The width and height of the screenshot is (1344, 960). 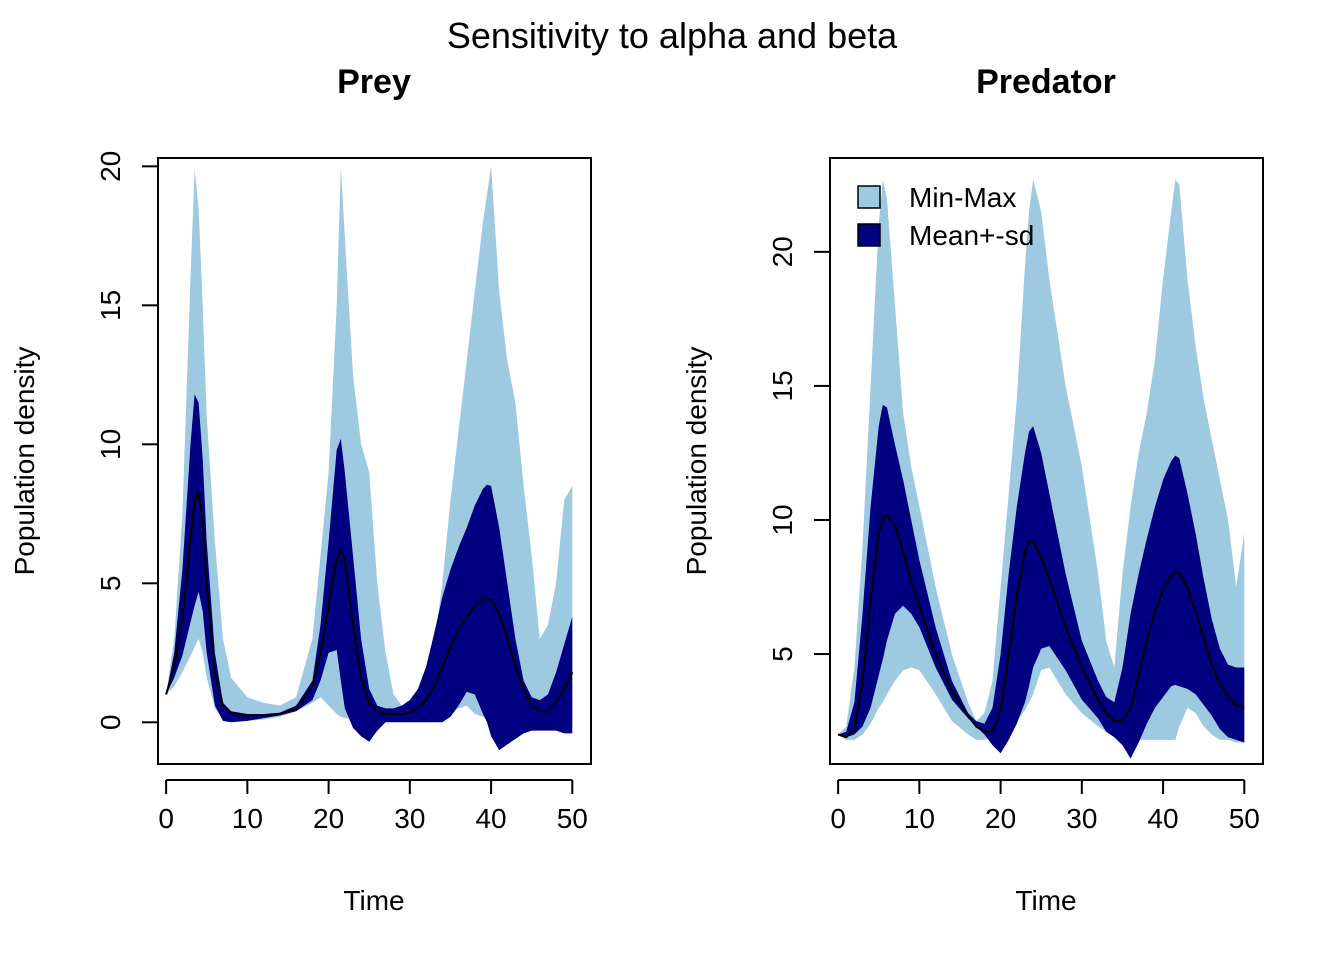 What do you see at coordinates (247, 818) in the screenshot?
I see `prey-x-tick-label: 10` at bounding box center [247, 818].